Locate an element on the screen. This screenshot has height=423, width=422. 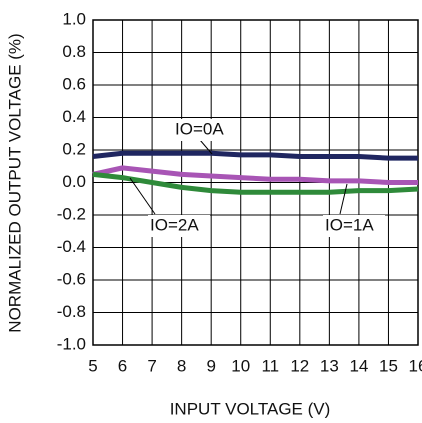
x-tick-label: 8 is located at coordinates (181, 365).